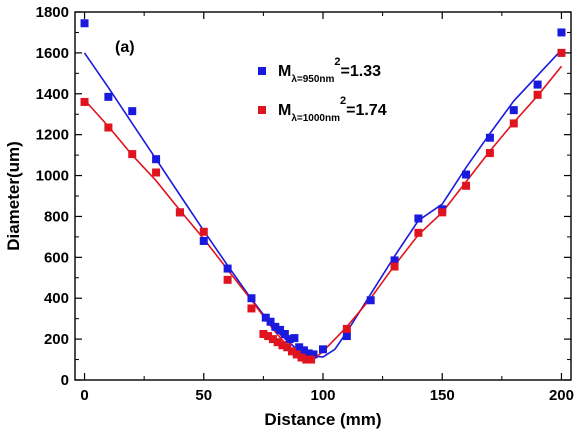 Image resolution: width=581 pixels, height=433 pixels. What do you see at coordinates (52, 94) in the screenshot?
I see `y-tick-label: 1400` at bounding box center [52, 94].